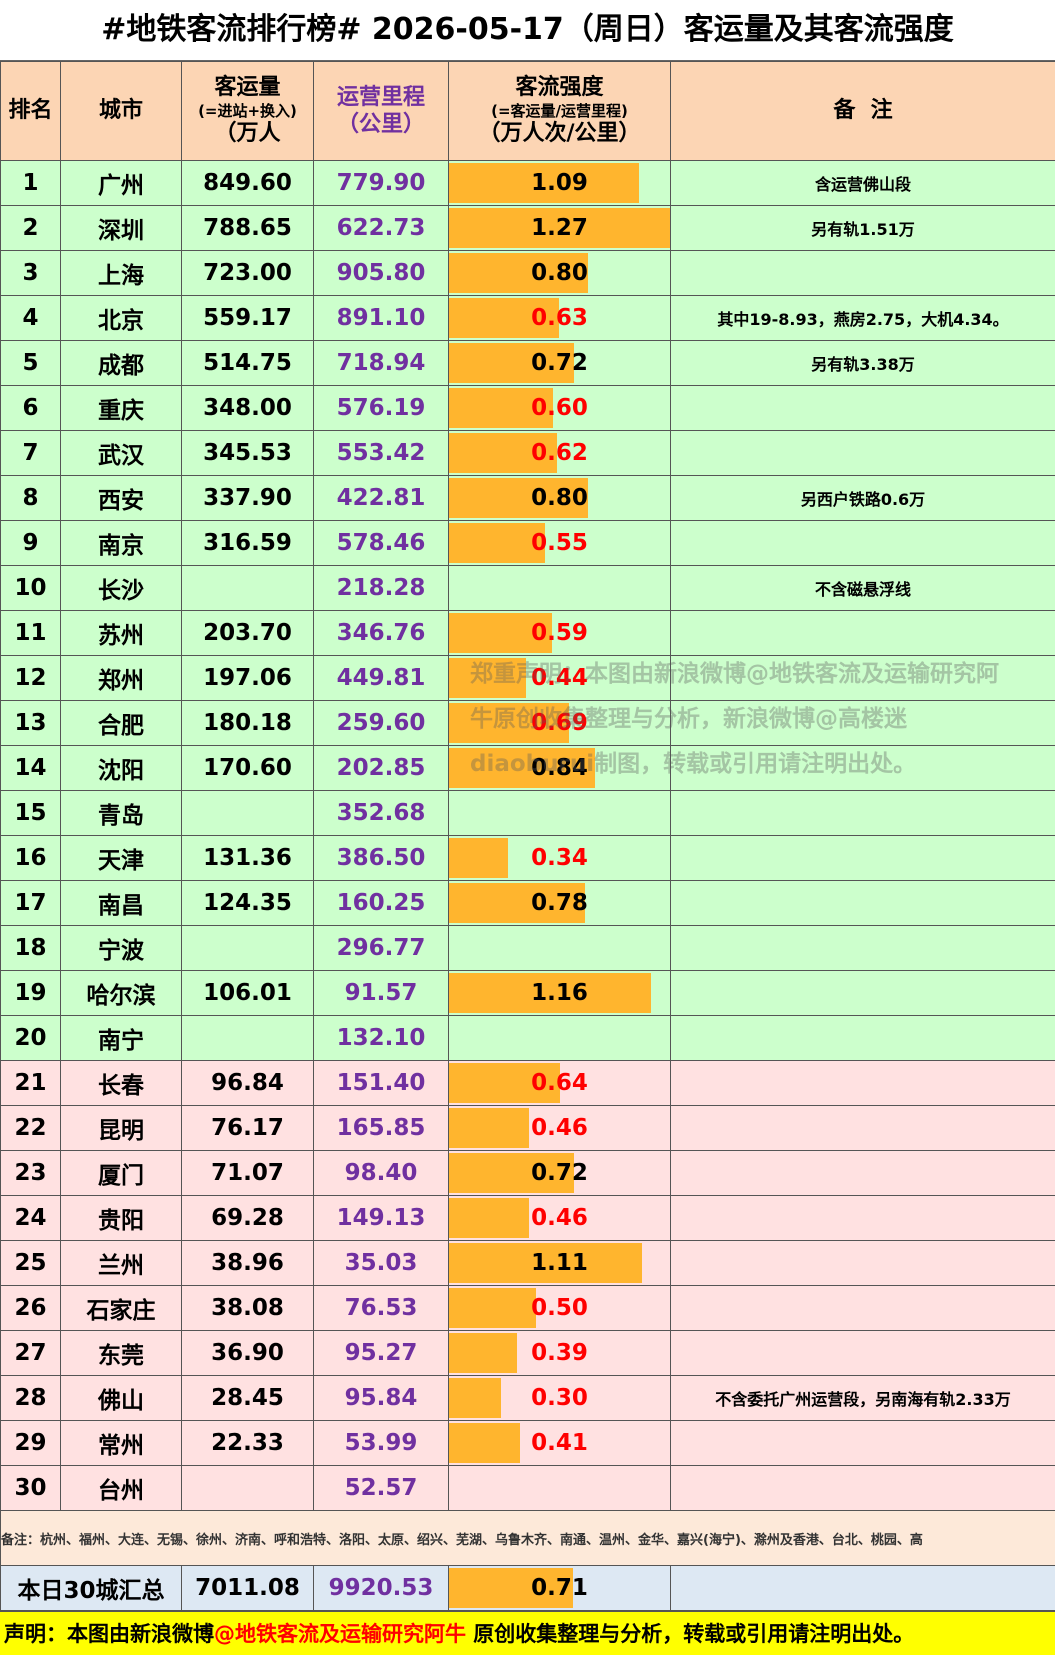  Describe the element at coordinates (30, 363) in the screenshot. I see `rank: 5` at that location.